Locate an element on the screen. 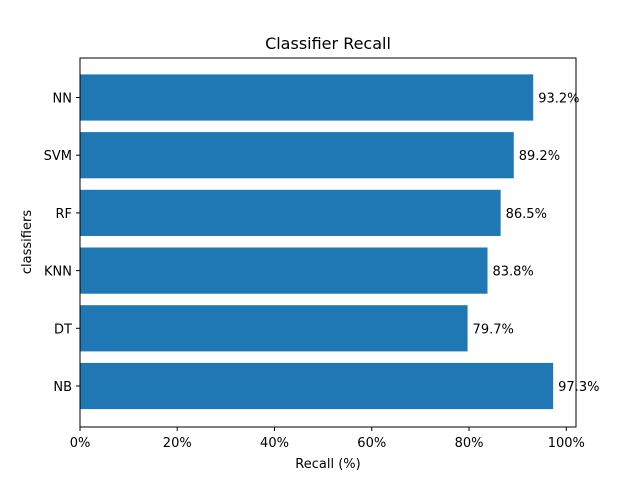  data-label-nb: 97.3% is located at coordinates (578, 387).